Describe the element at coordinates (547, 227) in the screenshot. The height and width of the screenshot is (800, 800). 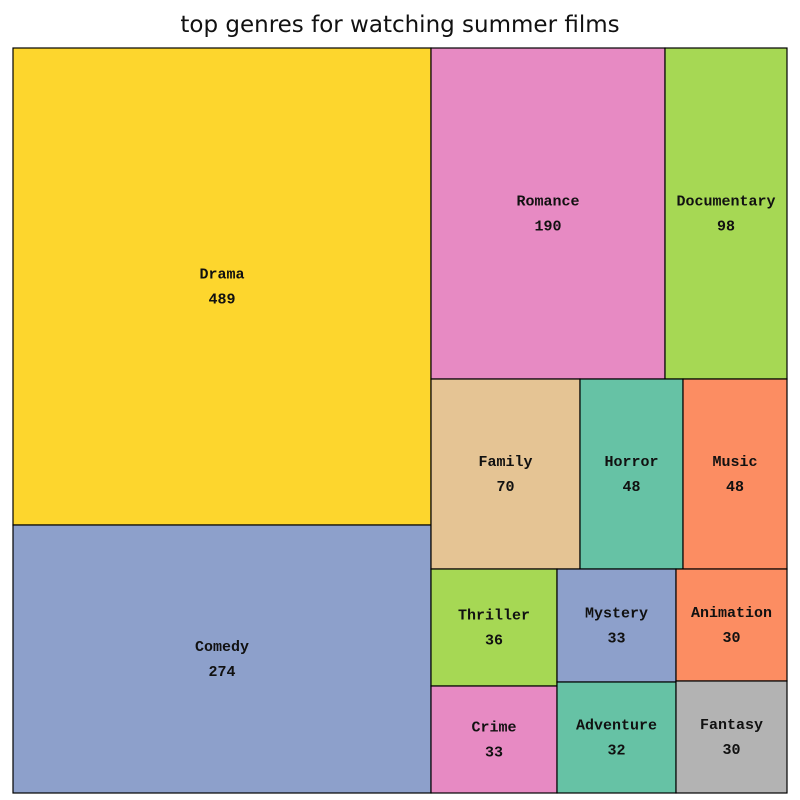
I see `tile-value-romance: 190` at that location.